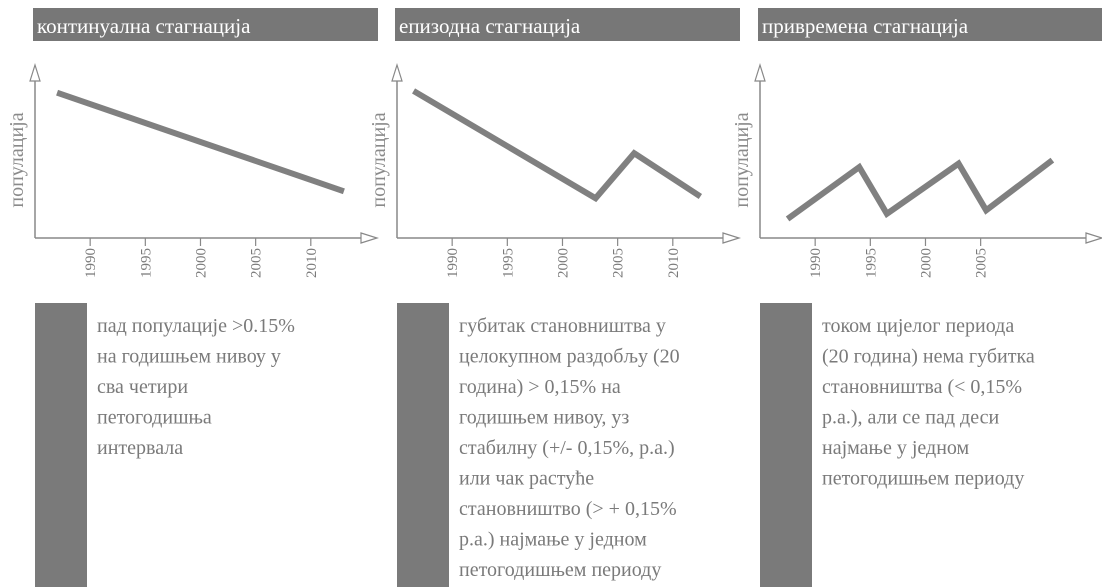 The height and width of the screenshot is (587, 1102). I want to click on description-line: током цијелог периода, so click(918, 326).